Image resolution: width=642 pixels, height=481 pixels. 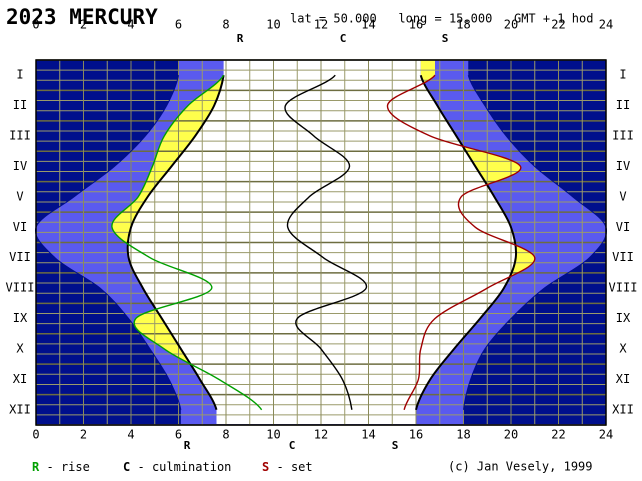 I want to click on copyright: (c) Jan Vesely, 1999, so click(x=520, y=467).